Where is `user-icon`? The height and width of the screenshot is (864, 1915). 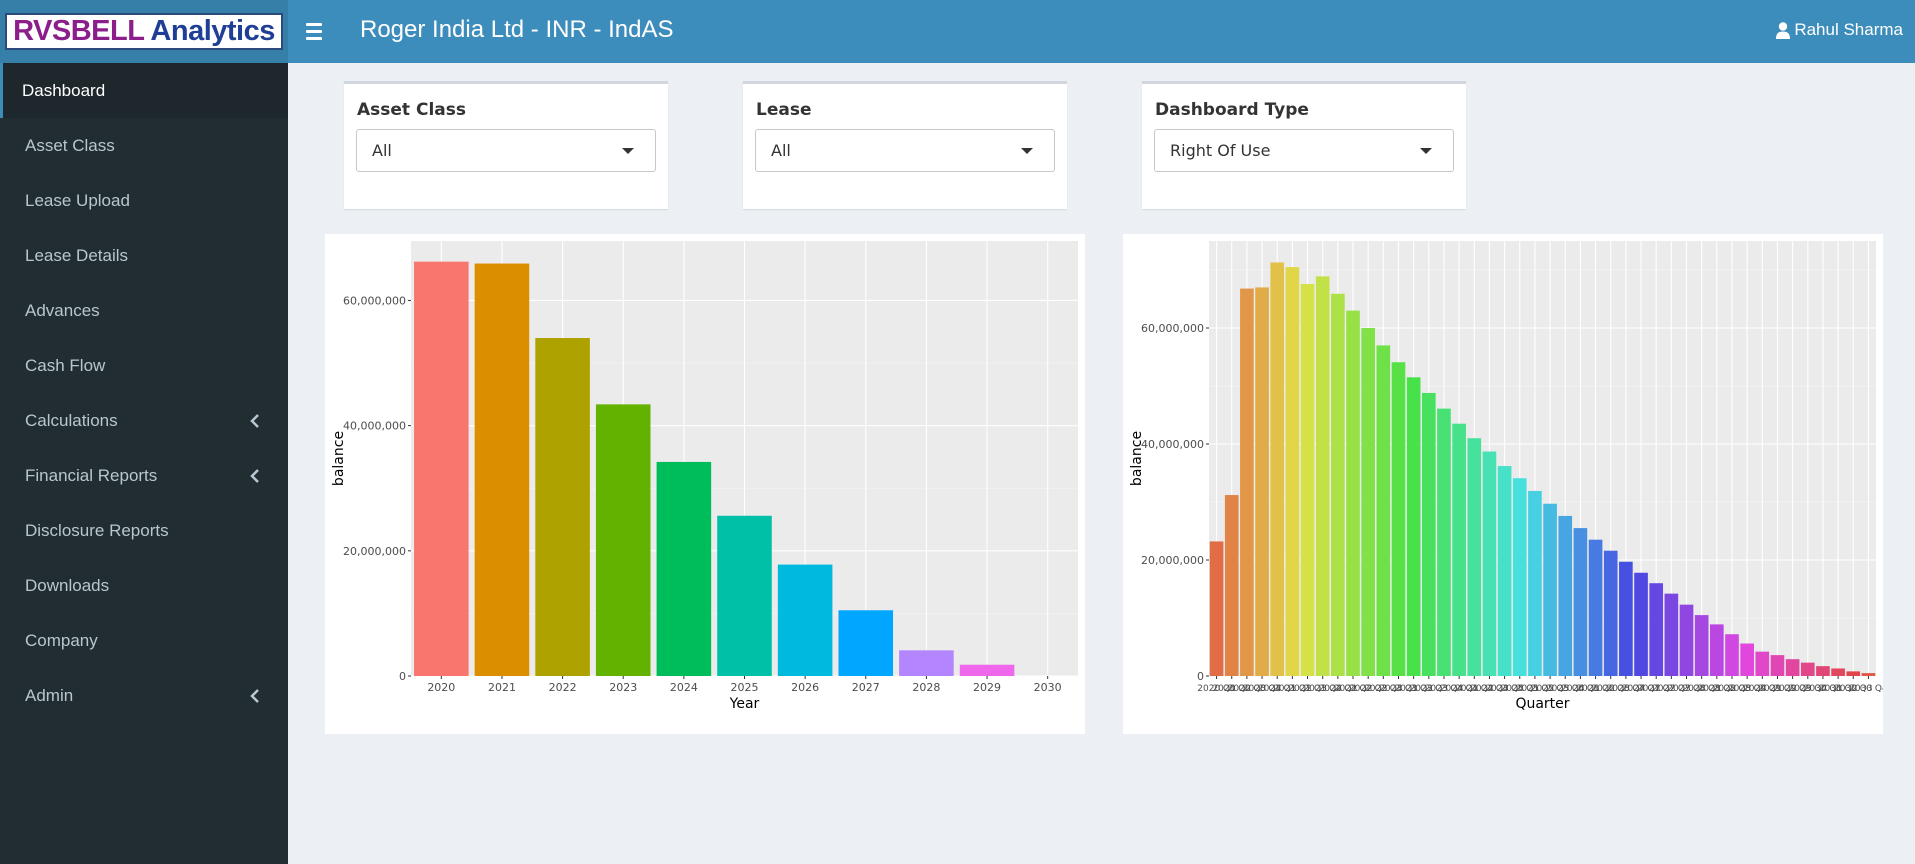
user-icon is located at coordinates (1783, 30).